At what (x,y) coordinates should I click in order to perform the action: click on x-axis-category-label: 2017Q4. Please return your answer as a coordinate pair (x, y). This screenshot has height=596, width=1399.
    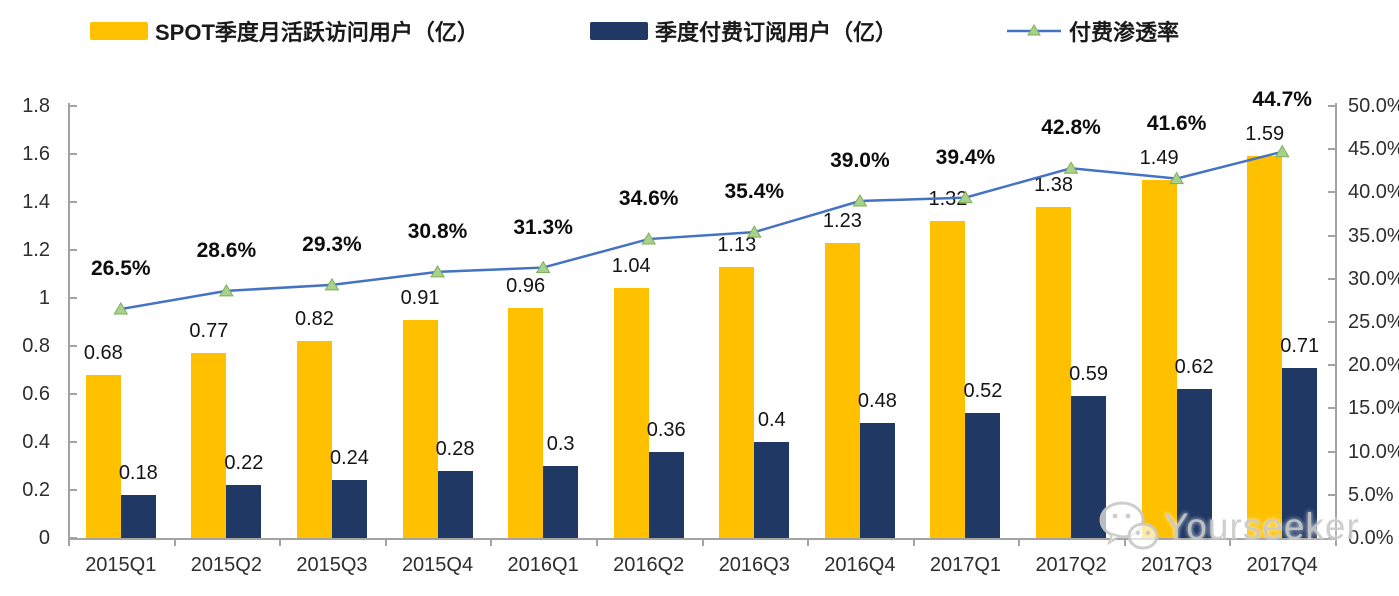
    Looking at the image, I should click on (1282, 565).